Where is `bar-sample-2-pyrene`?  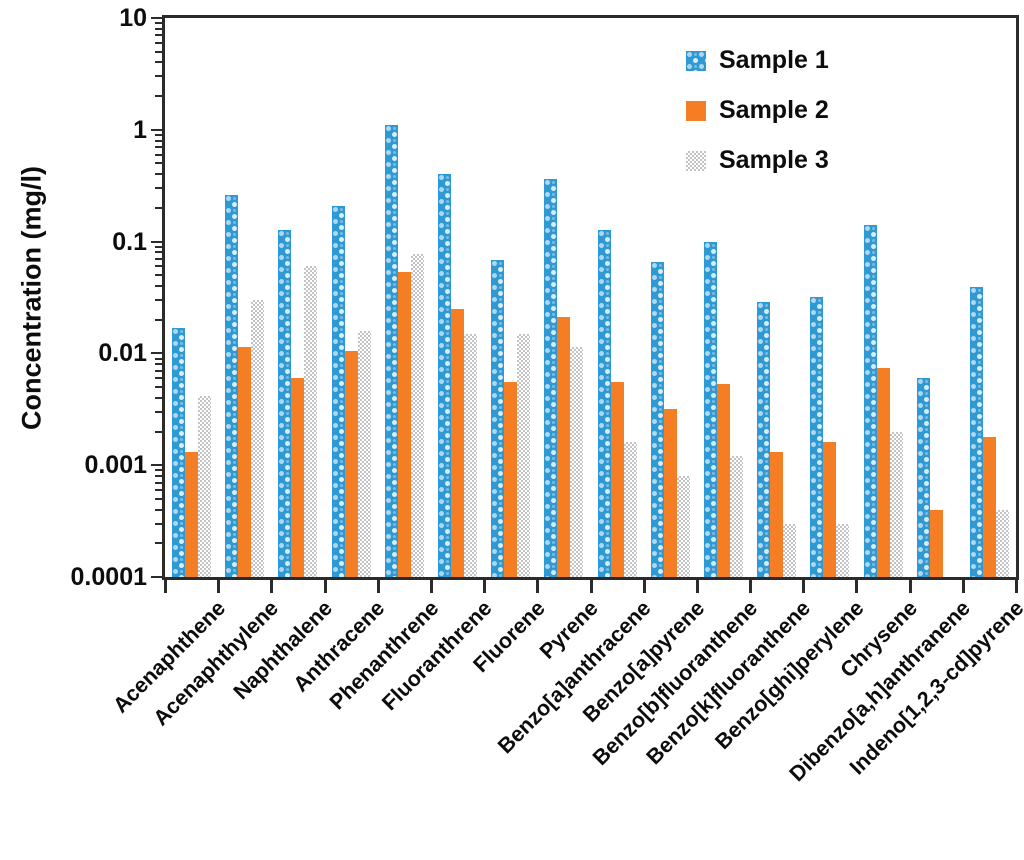 bar-sample-2-pyrene is located at coordinates (564, 447).